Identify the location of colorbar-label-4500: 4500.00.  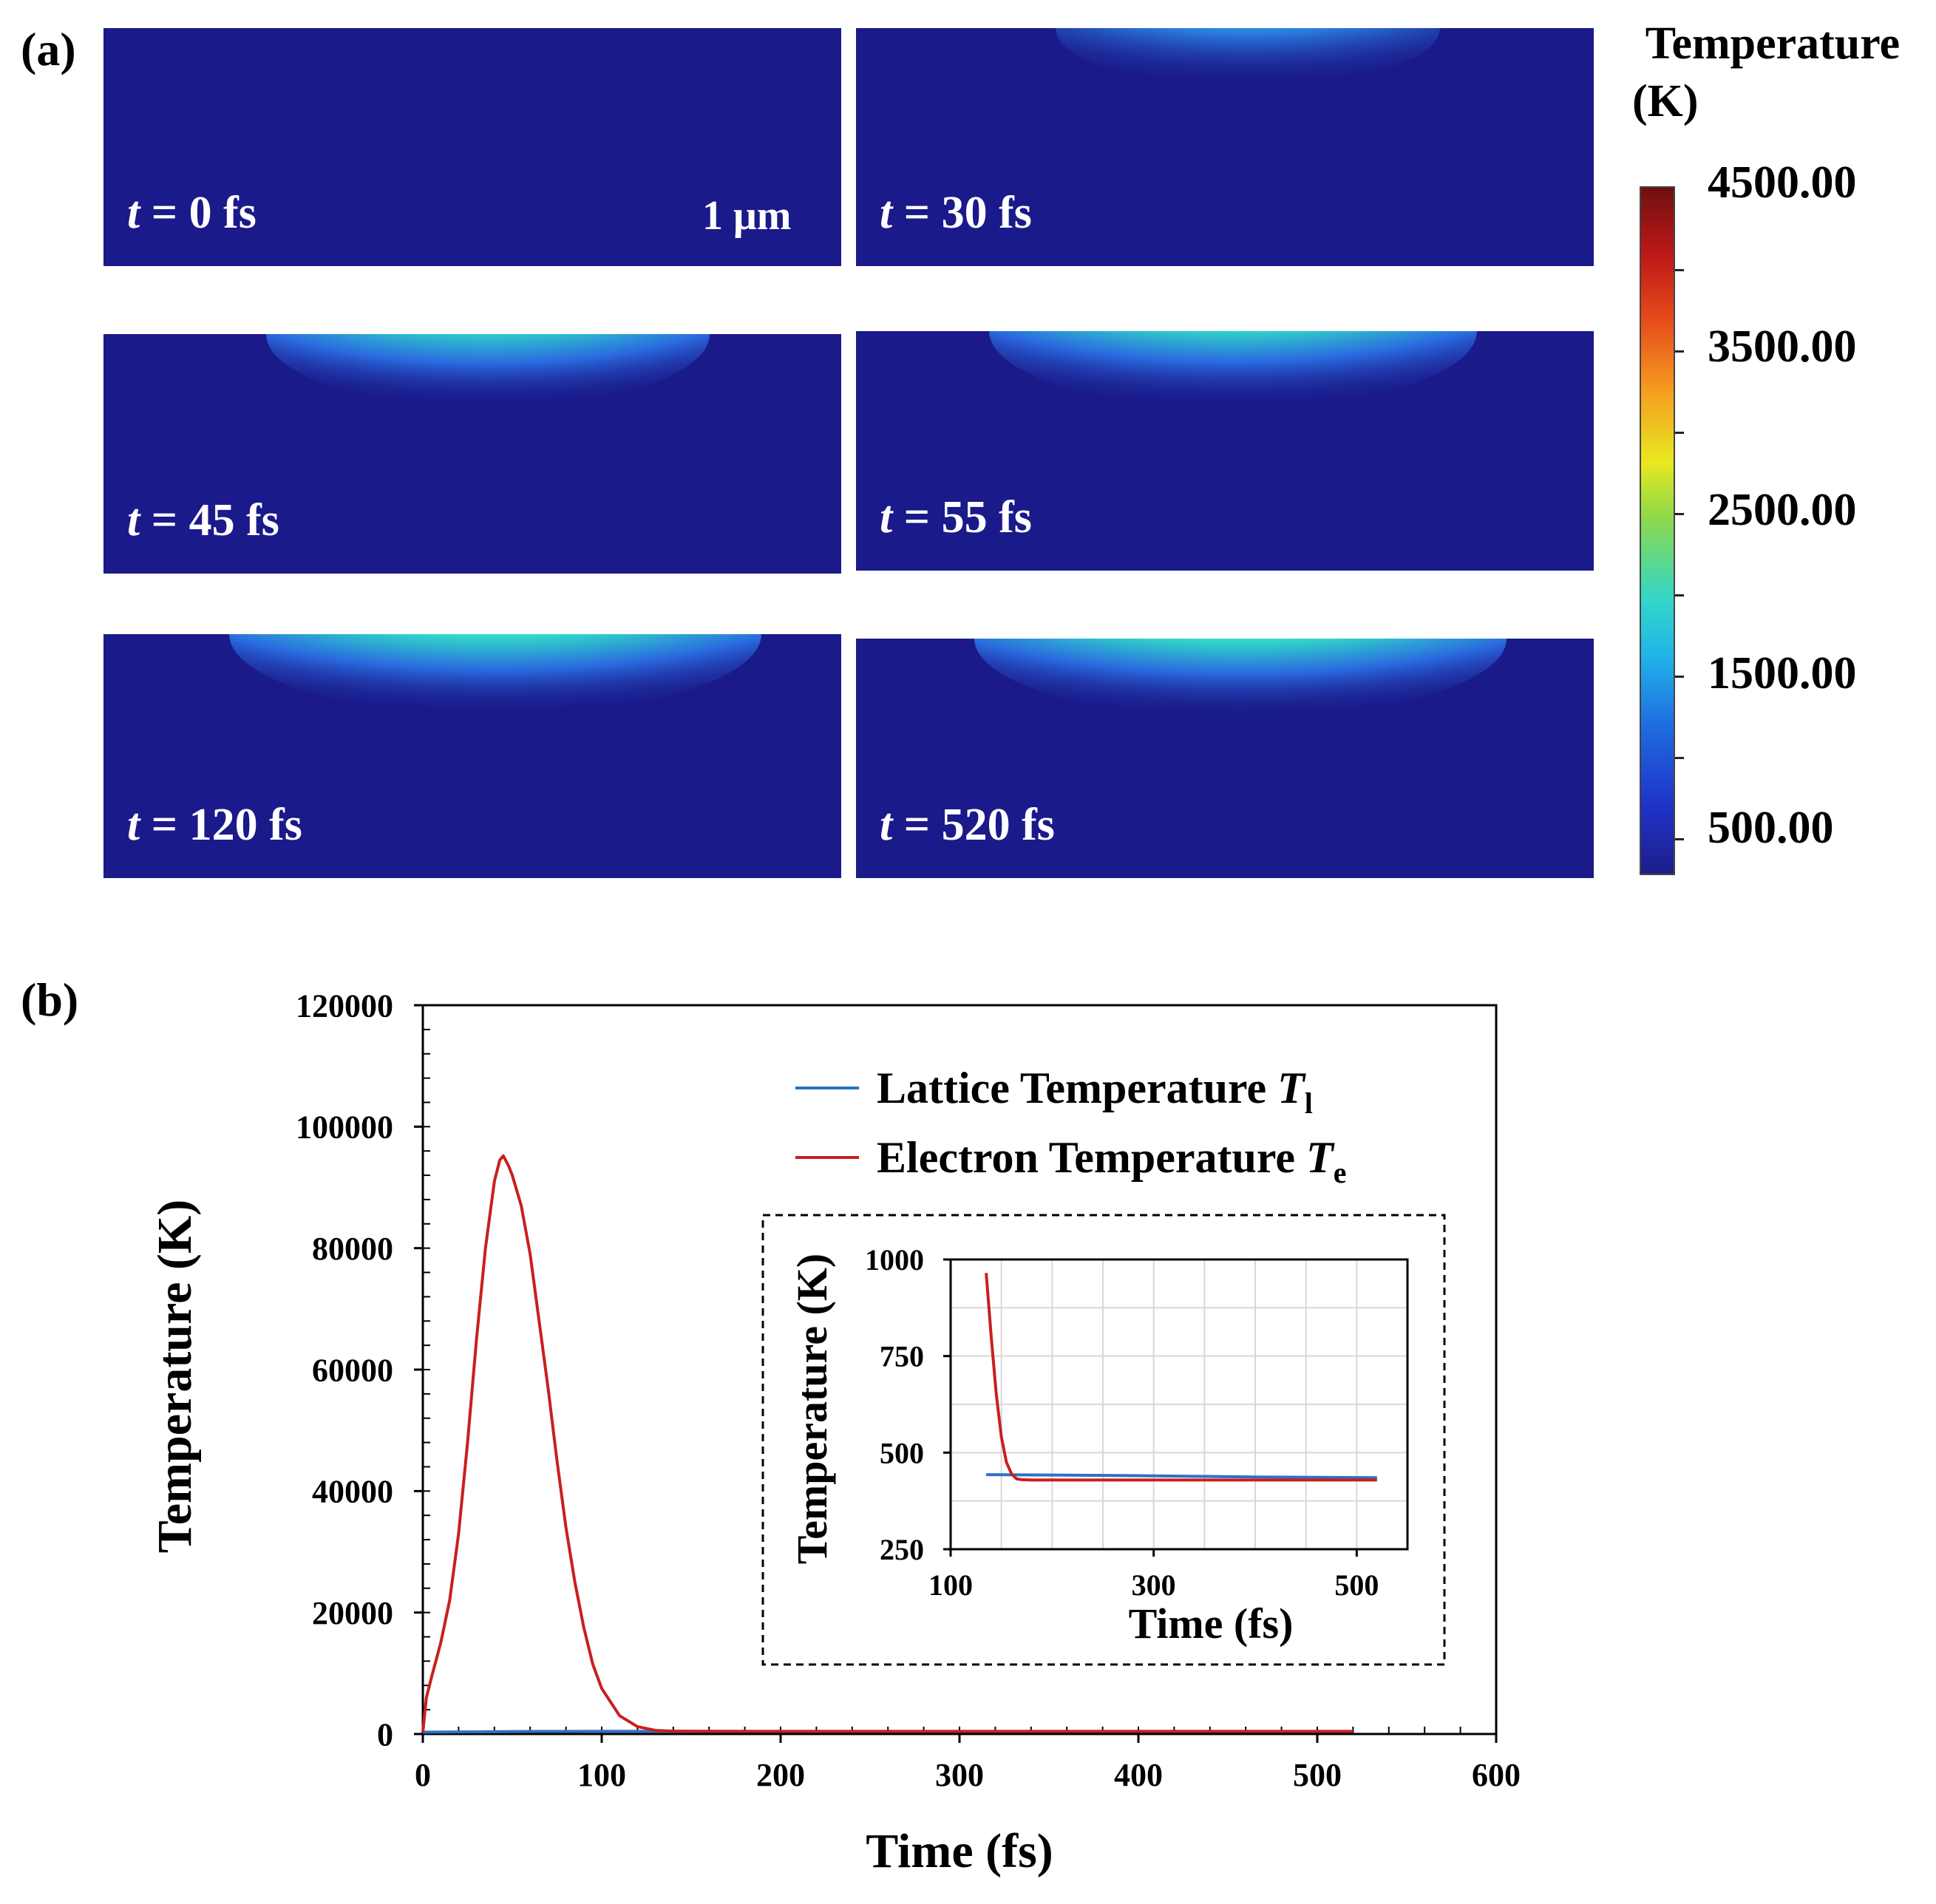
(1782, 182).